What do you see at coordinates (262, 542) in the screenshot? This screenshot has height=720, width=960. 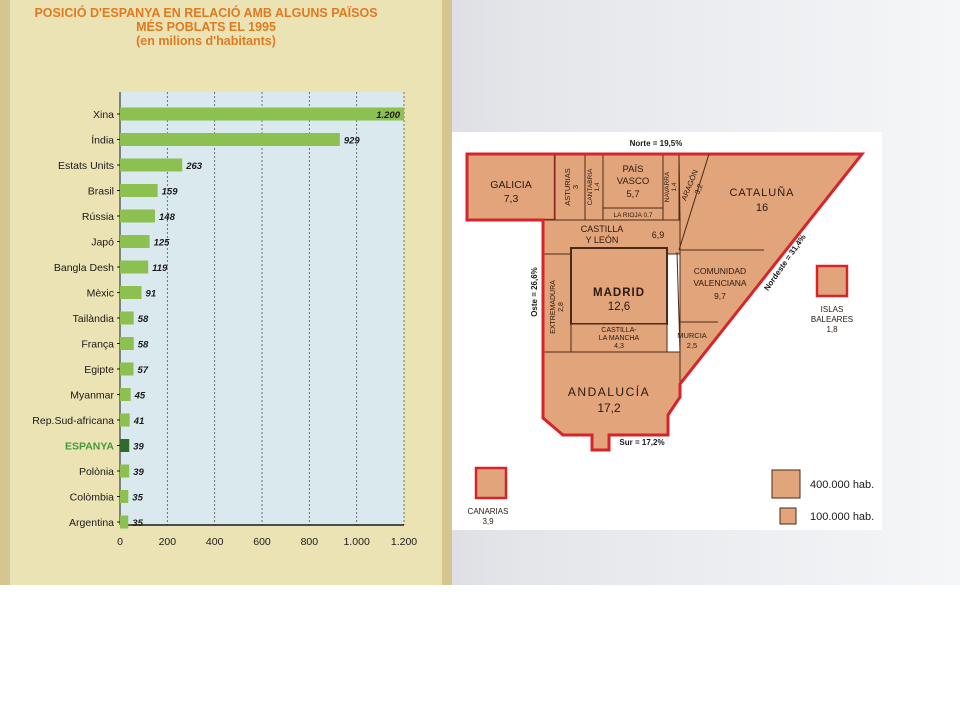 I see `x-tick-label: 600` at bounding box center [262, 542].